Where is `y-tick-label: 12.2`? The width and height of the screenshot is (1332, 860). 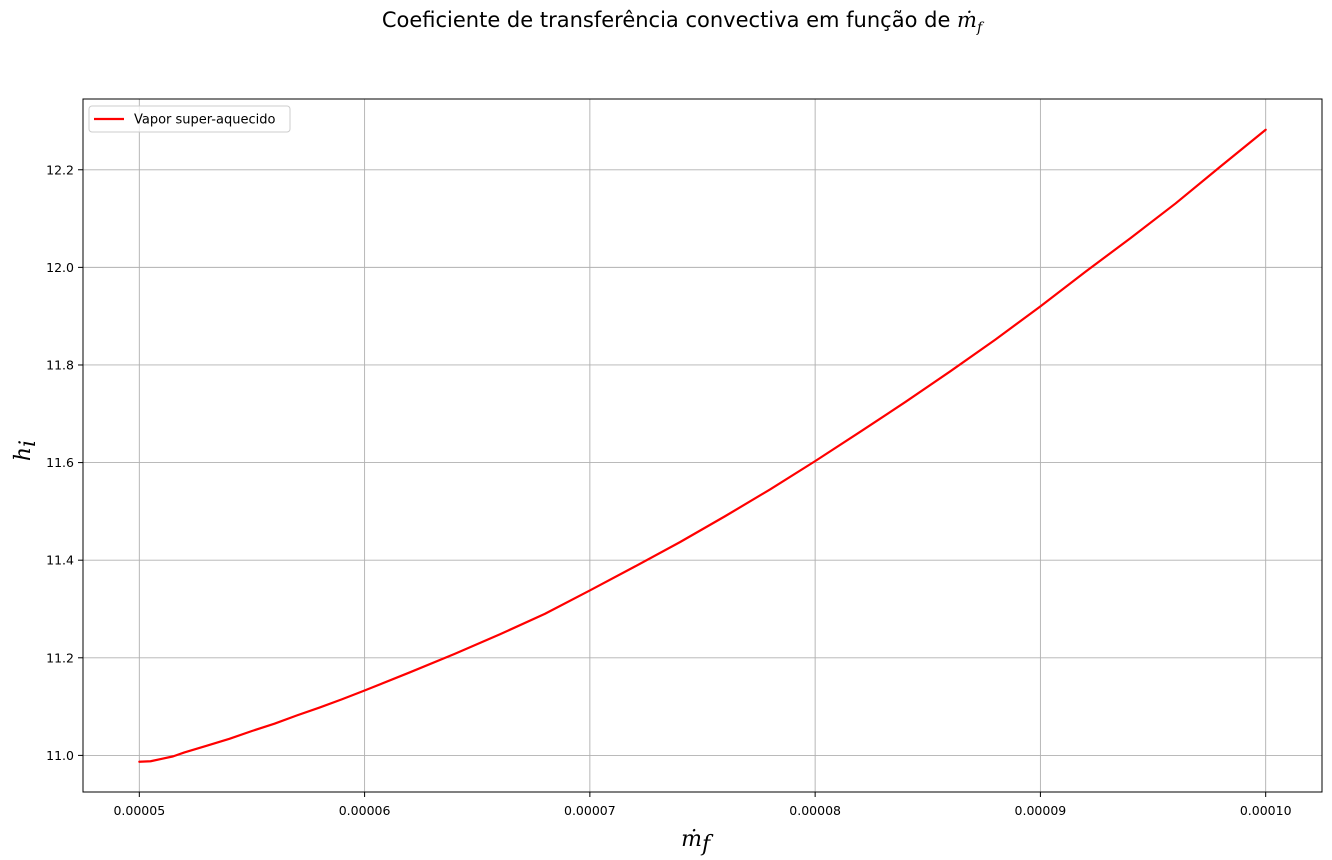
y-tick-label: 12.2 is located at coordinates (60, 169).